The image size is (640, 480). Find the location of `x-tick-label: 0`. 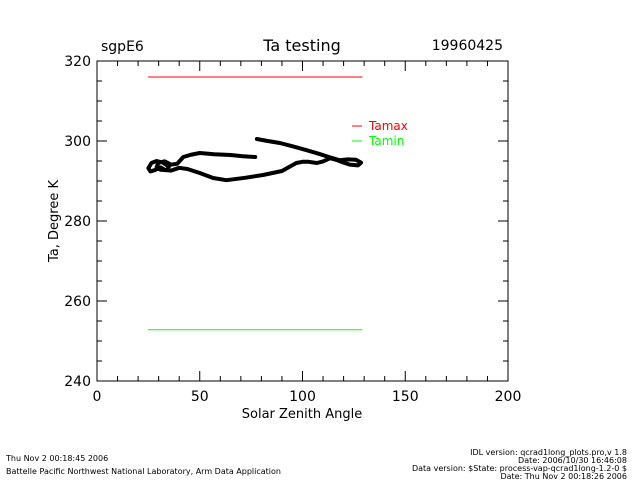

x-tick-label: 0 is located at coordinates (97, 397).